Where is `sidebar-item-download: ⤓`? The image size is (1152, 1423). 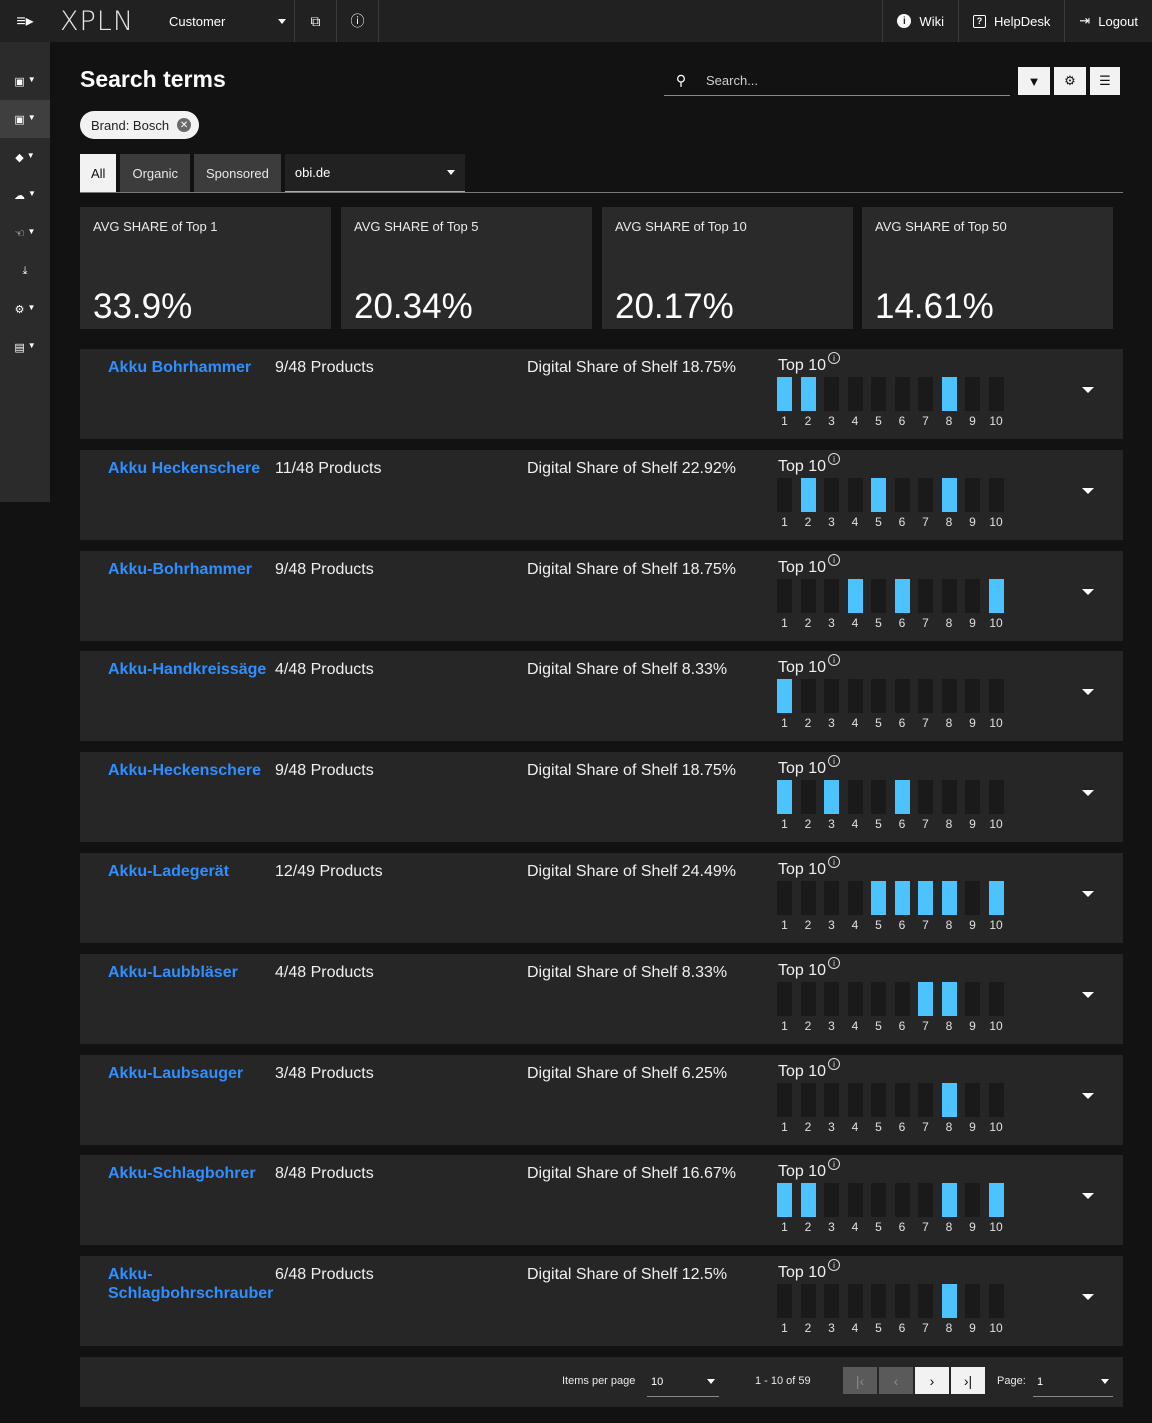
sidebar-item-download: ⤓ is located at coordinates (25, 271).